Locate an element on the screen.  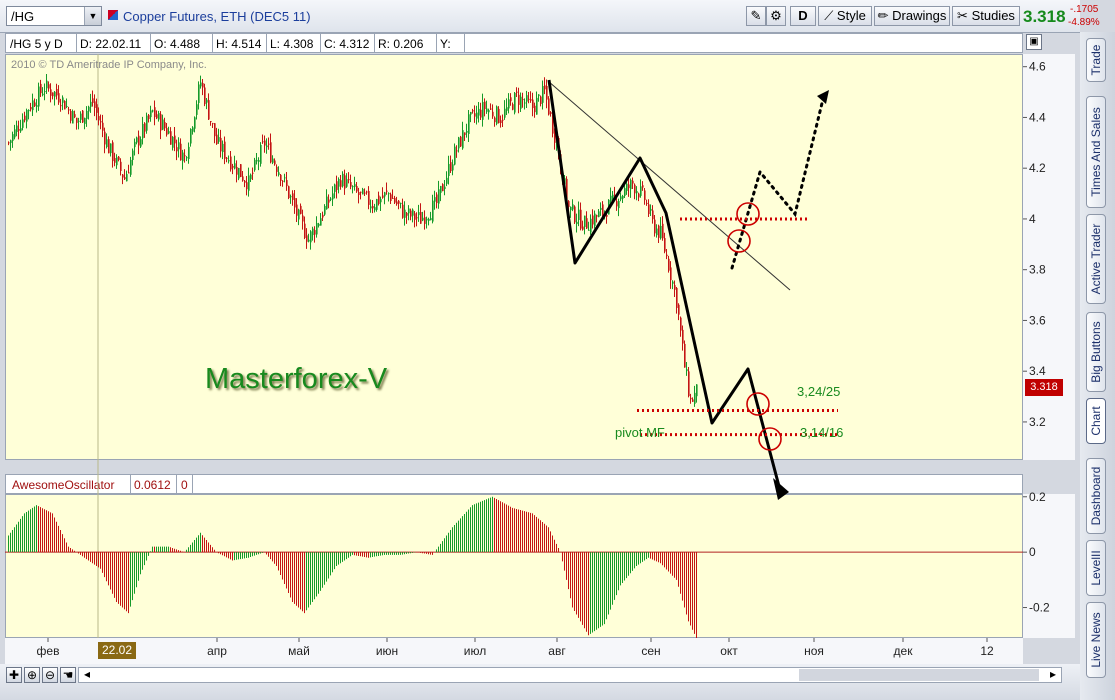
crosshair-button: ✚ is located at coordinates (14, 675).